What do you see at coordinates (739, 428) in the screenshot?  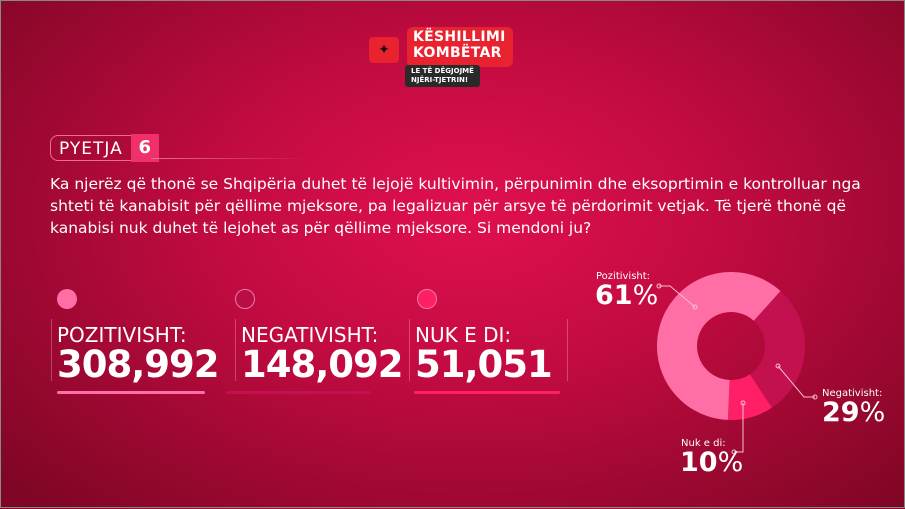 I see `leader-line-dontknow` at bounding box center [739, 428].